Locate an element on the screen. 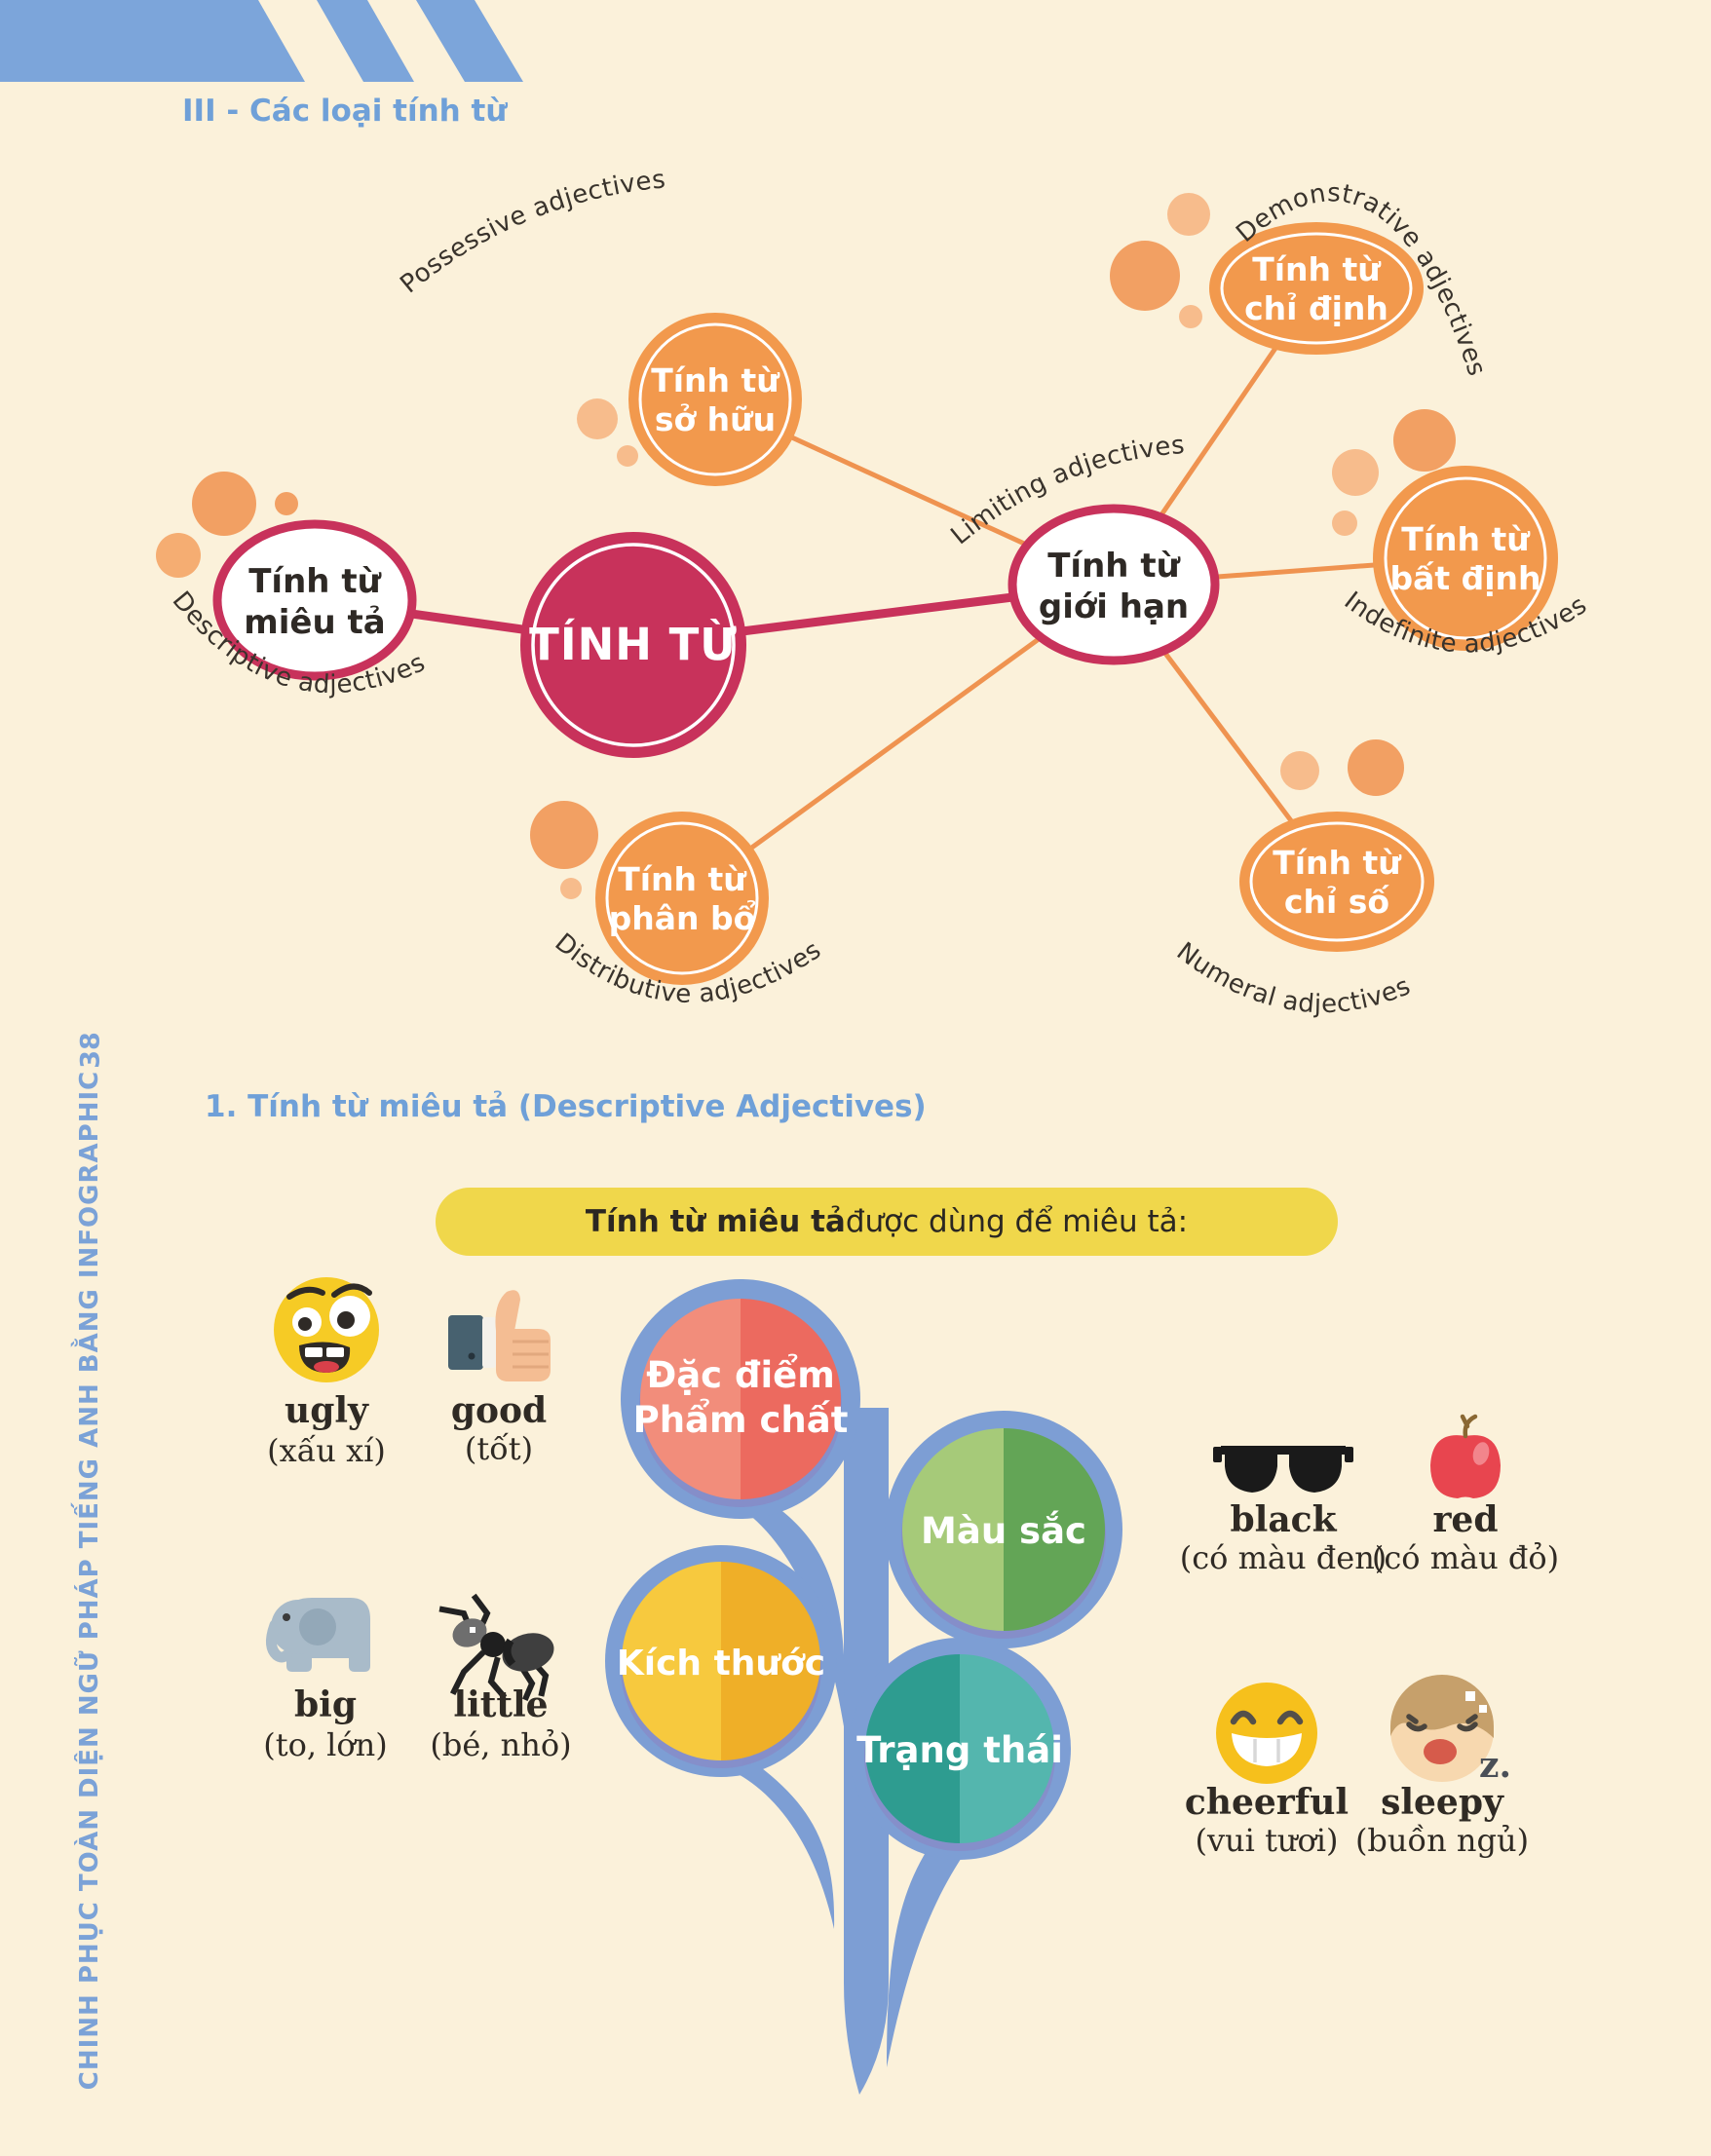 The height and width of the screenshot is (2156, 1711). node-gioi-han: Tính từ giới hạn is located at coordinates (1114, 585).